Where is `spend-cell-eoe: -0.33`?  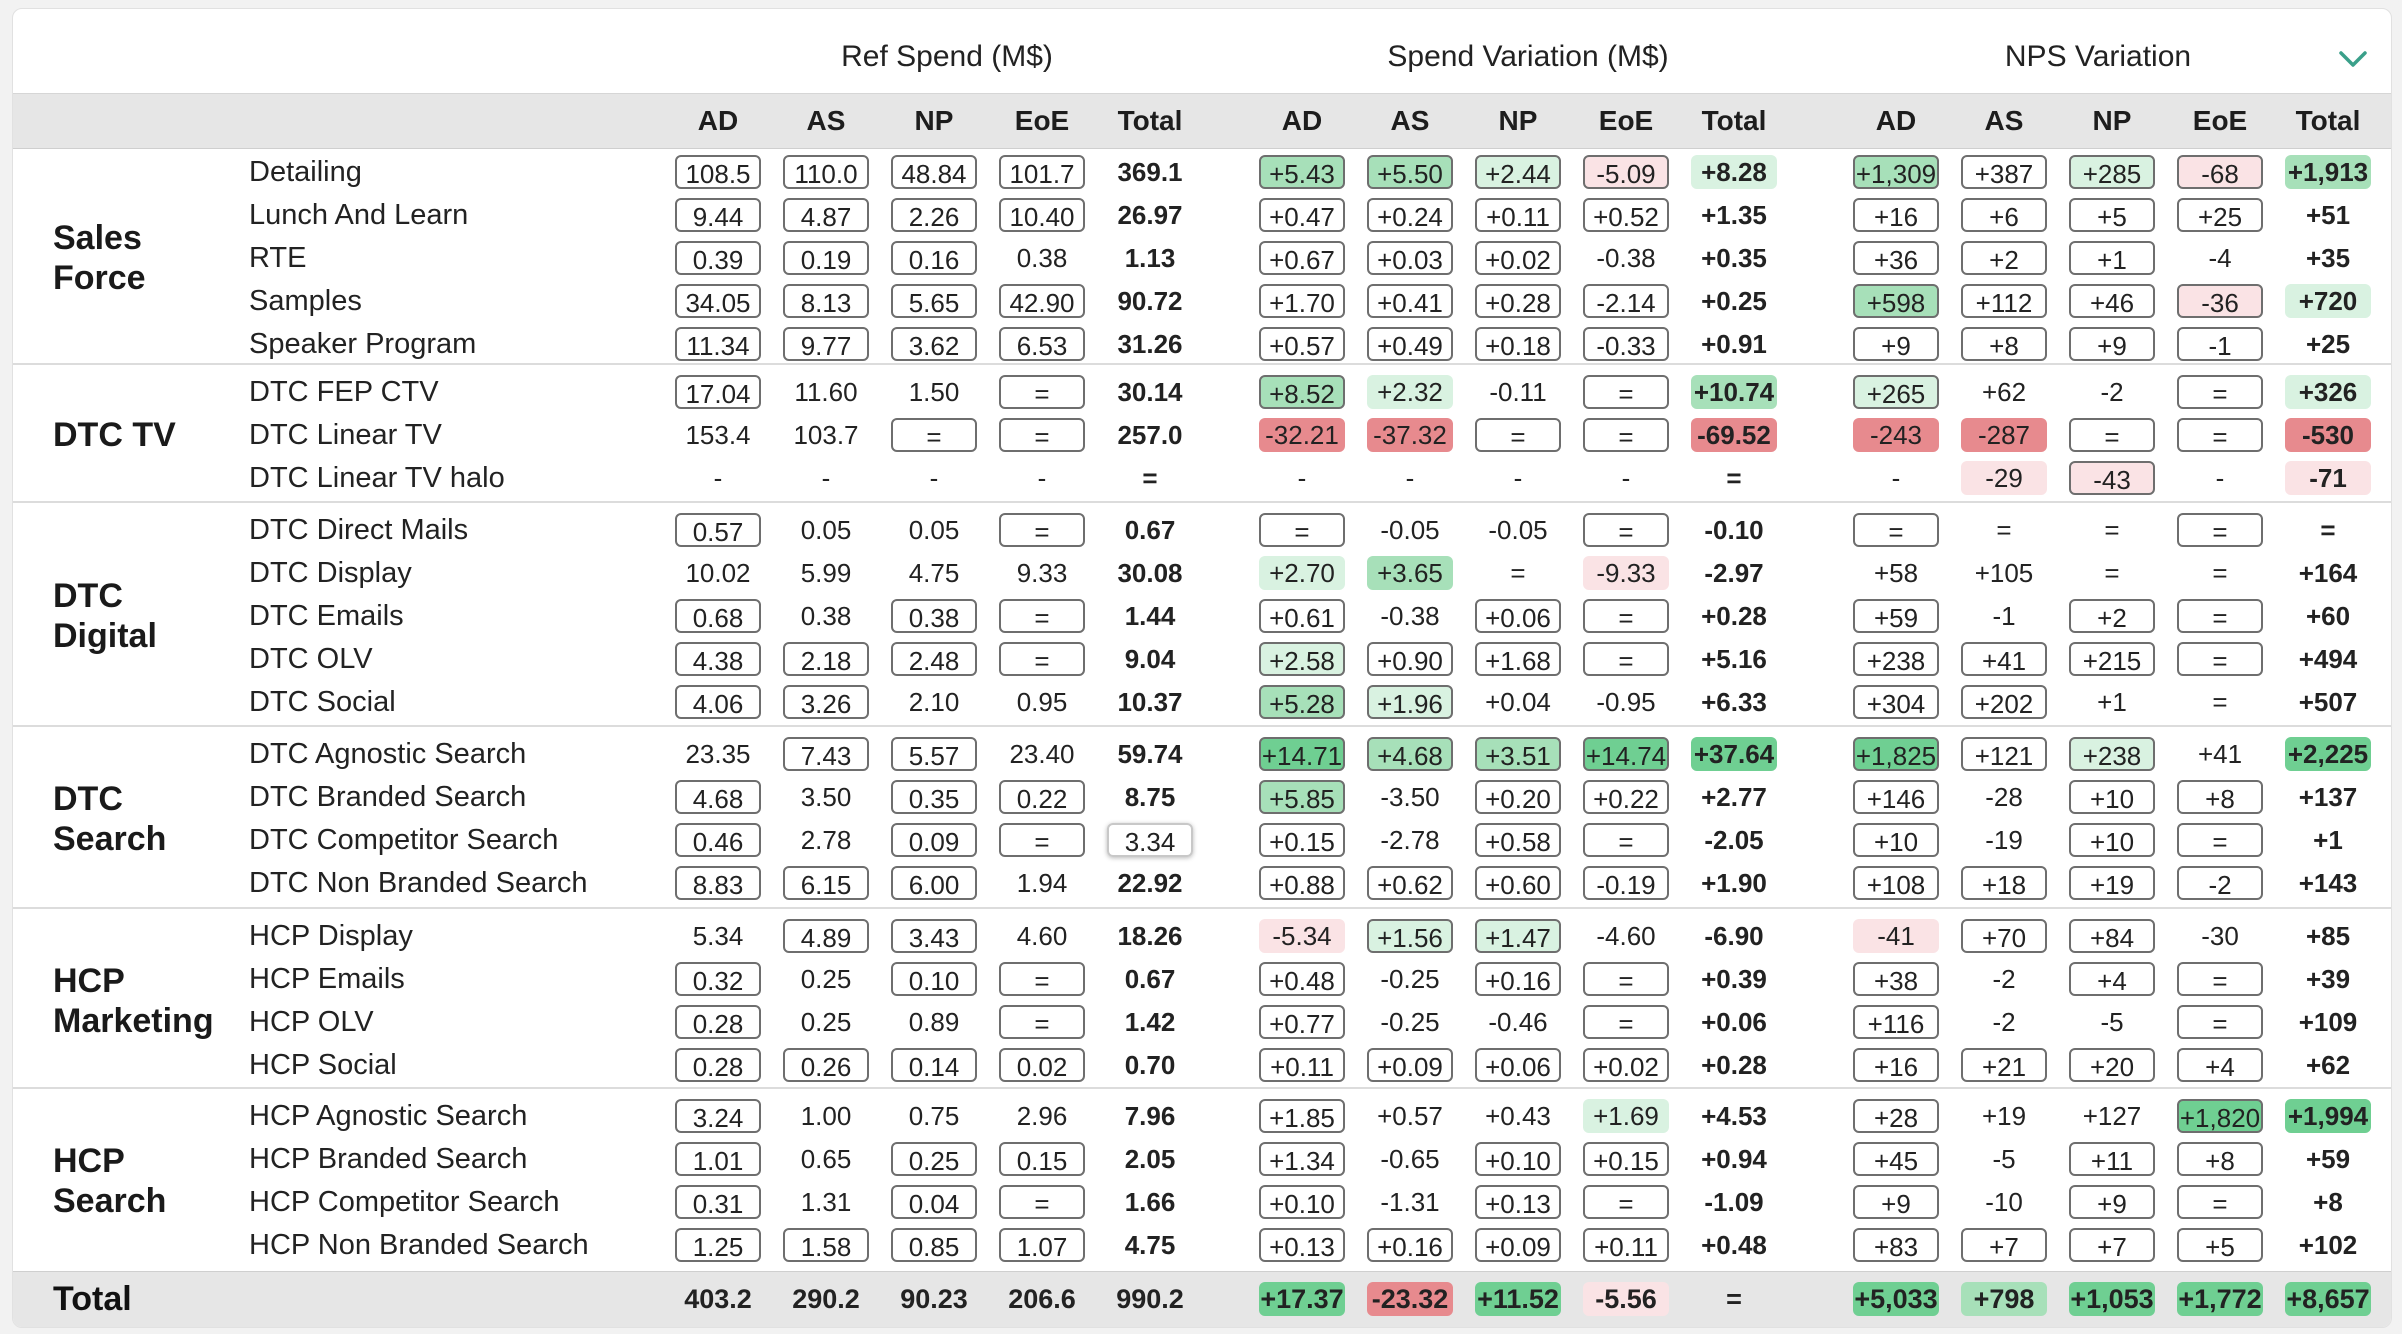 spend-cell-eoe: -0.33 is located at coordinates (1626, 344).